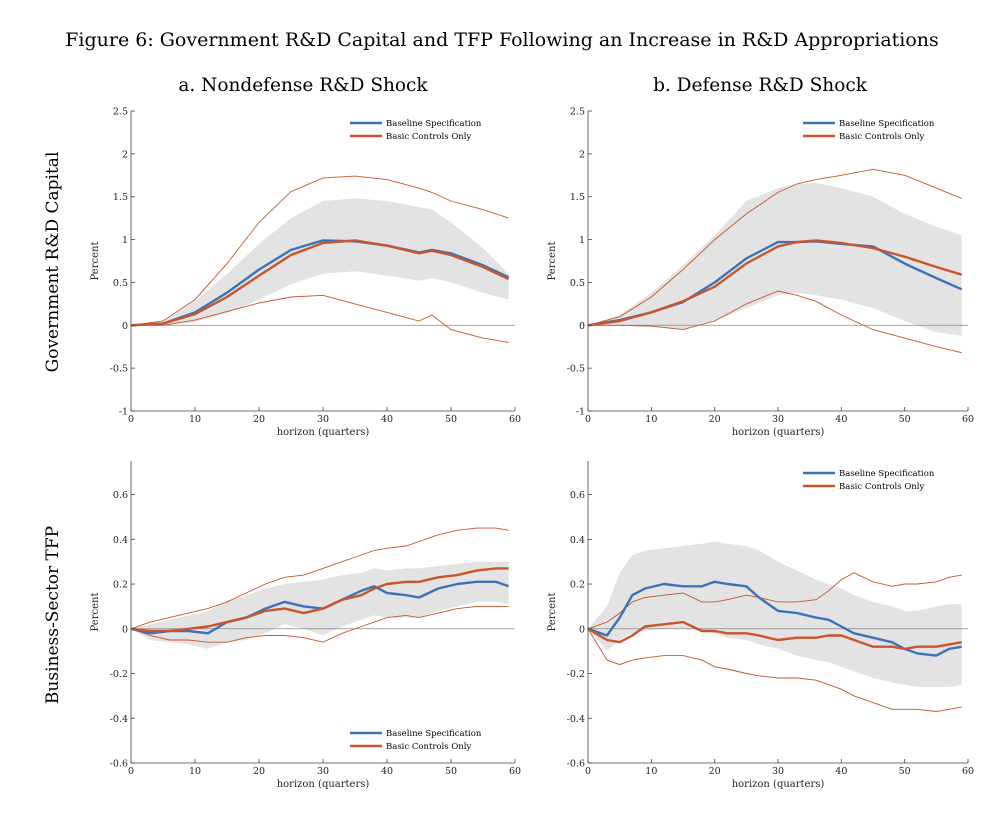  I want to click on row-label-business-sector-tfp: Business-Sector TFP, so click(53, 615).